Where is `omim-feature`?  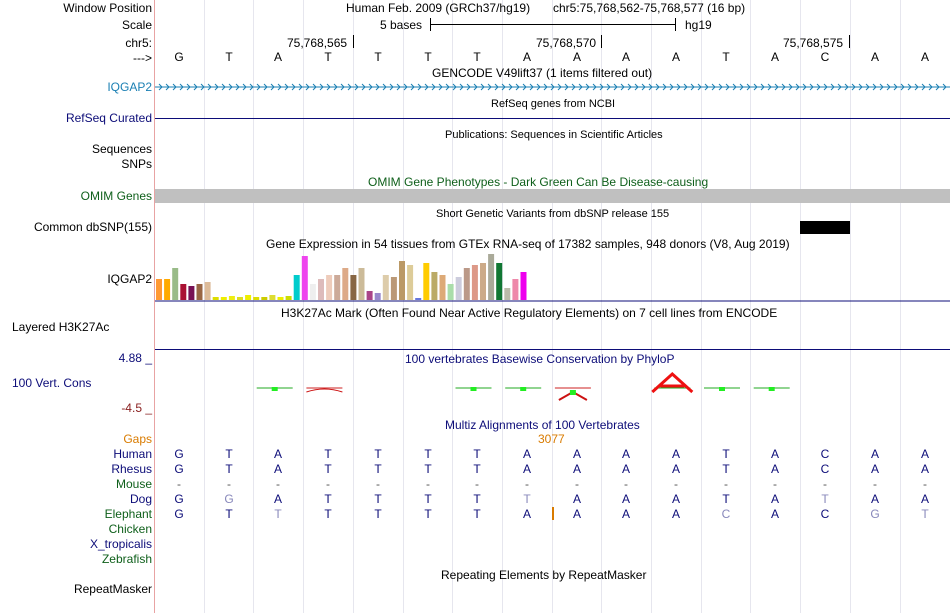 omim-feature is located at coordinates (552, 196).